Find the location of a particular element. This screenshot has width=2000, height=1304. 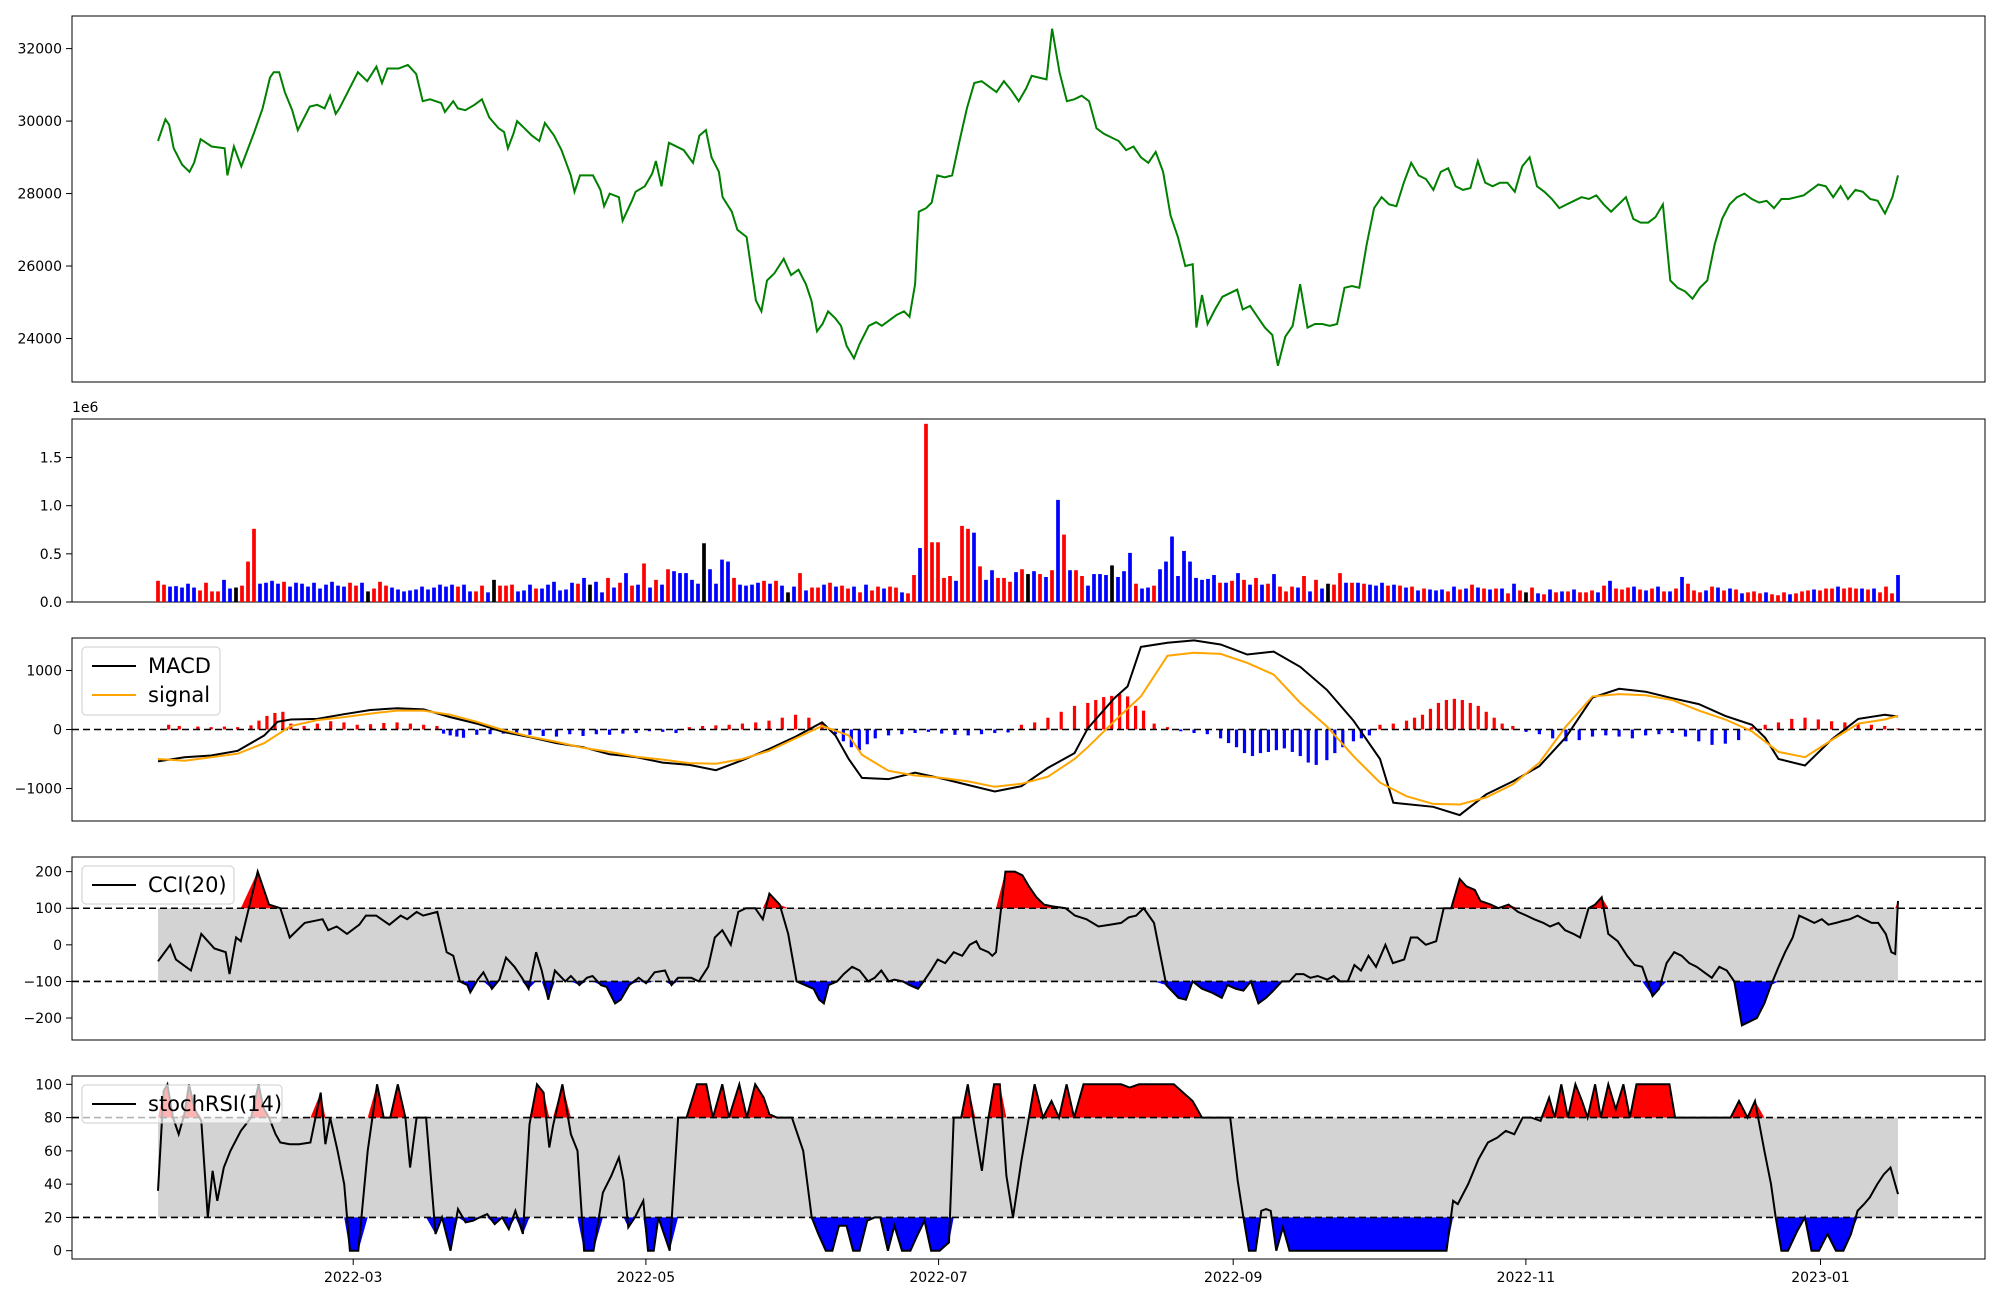

stochrsi-oversold-fill is located at coordinates (1028, 1234).